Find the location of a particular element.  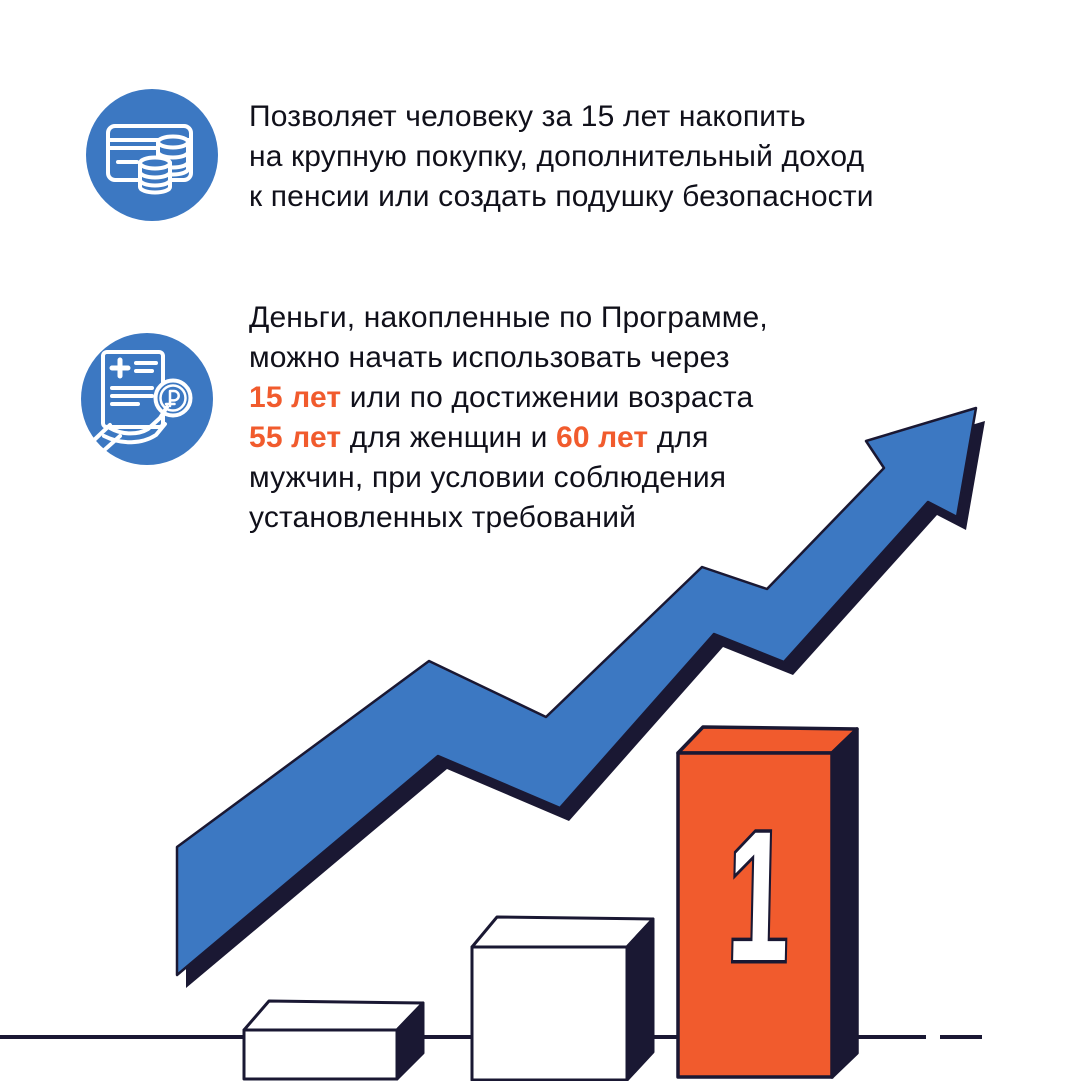

text-segment: для is located at coordinates (678, 437).